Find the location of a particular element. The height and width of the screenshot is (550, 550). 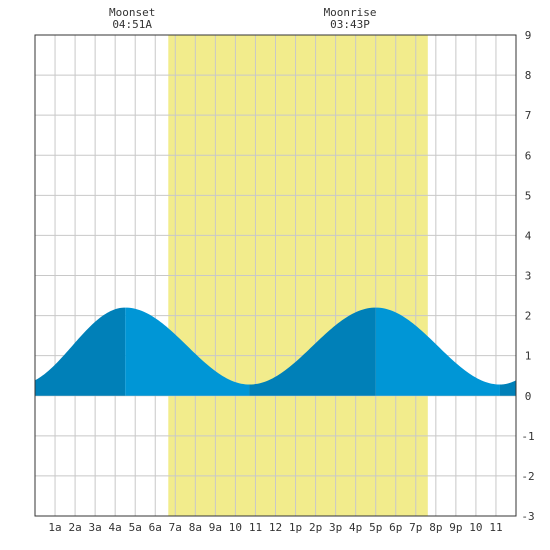

x-tick-label: 5p is located at coordinates (375, 527).